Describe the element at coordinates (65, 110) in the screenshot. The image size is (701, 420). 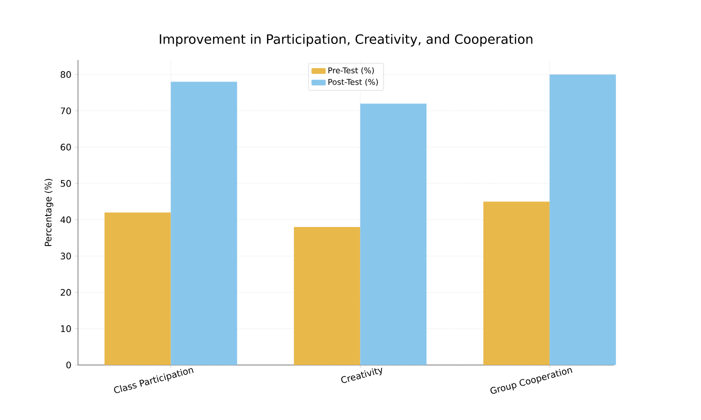
I see `y-tick-label: 70` at that location.